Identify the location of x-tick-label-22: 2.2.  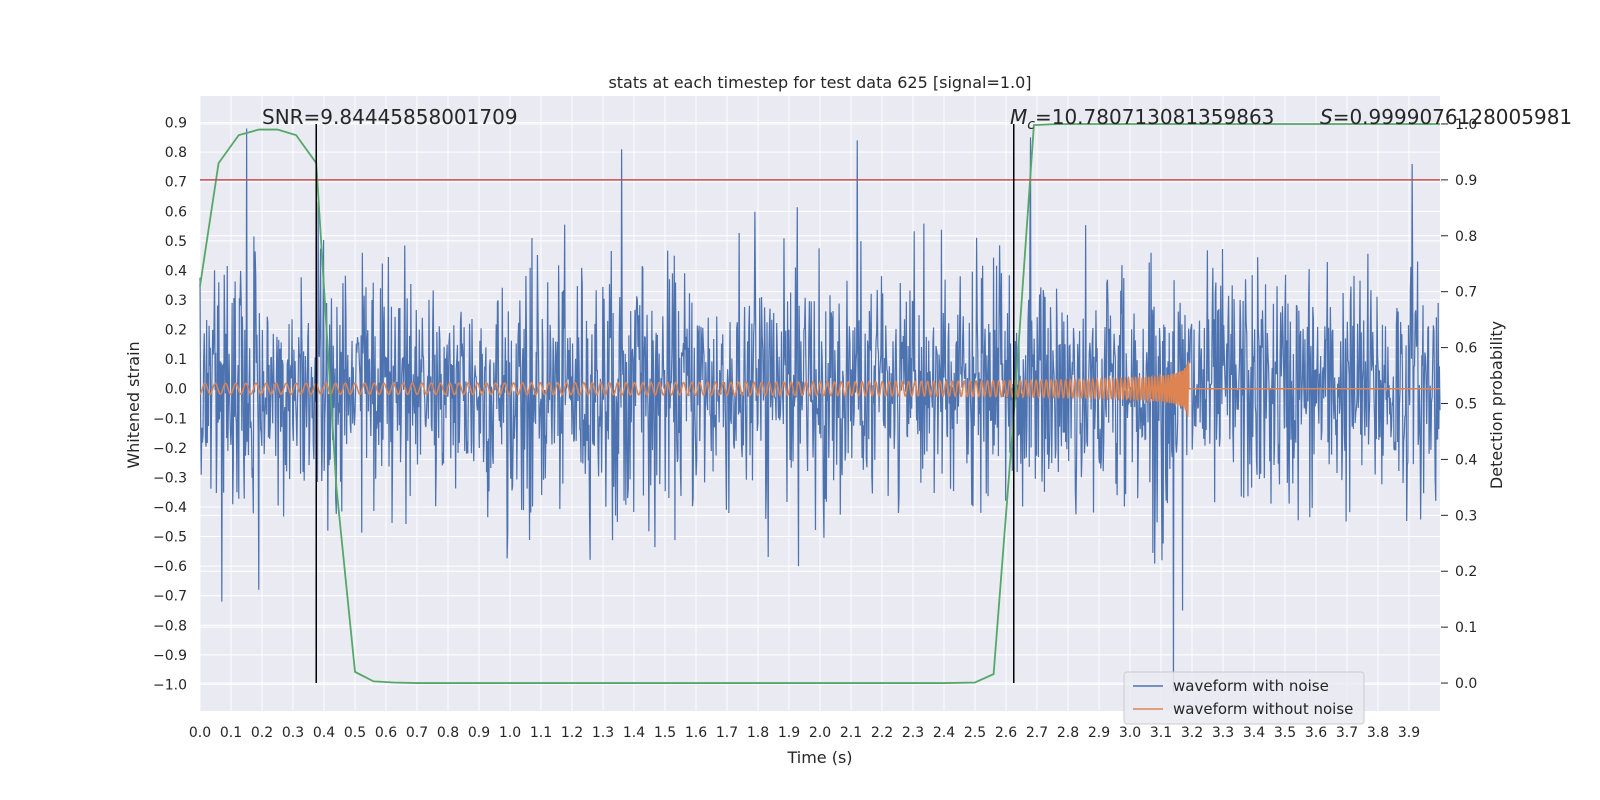
(882, 733).